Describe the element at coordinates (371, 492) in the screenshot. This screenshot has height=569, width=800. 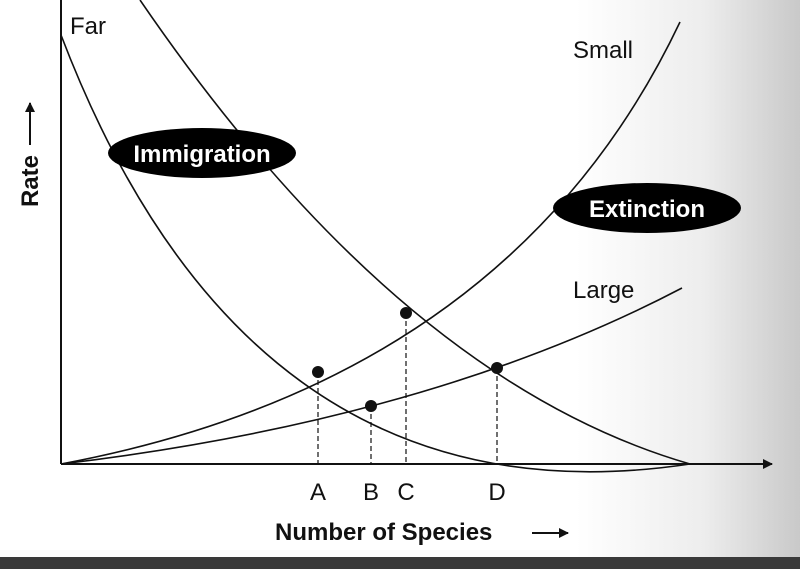
I see `tick-label-b: B` at that location.